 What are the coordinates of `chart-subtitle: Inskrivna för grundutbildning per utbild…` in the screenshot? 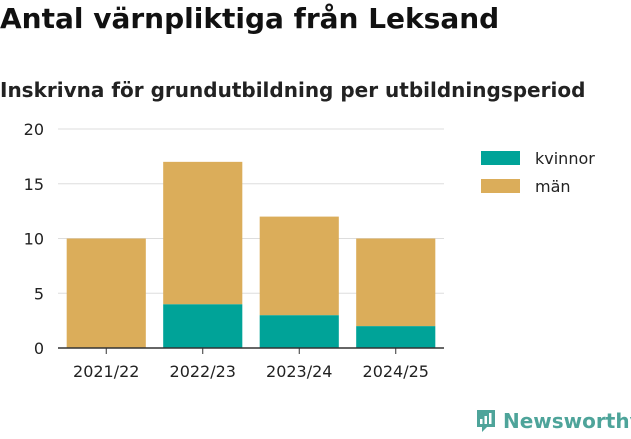 It's located at (293, 90).